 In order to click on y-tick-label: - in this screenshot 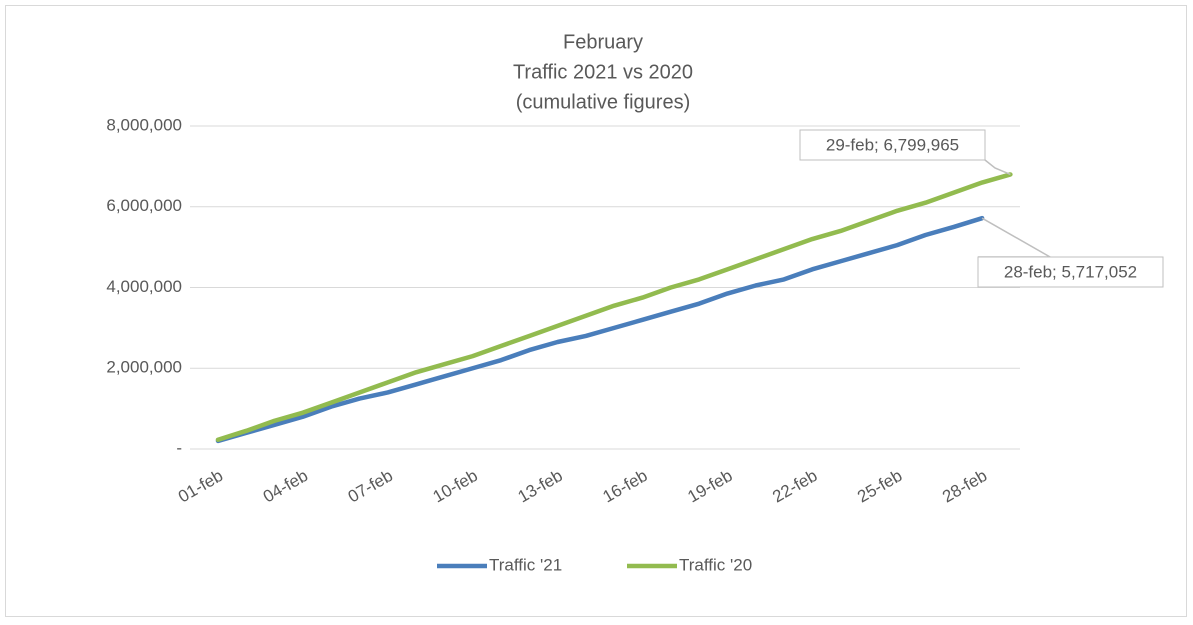, I will do `click(179, 447)`.